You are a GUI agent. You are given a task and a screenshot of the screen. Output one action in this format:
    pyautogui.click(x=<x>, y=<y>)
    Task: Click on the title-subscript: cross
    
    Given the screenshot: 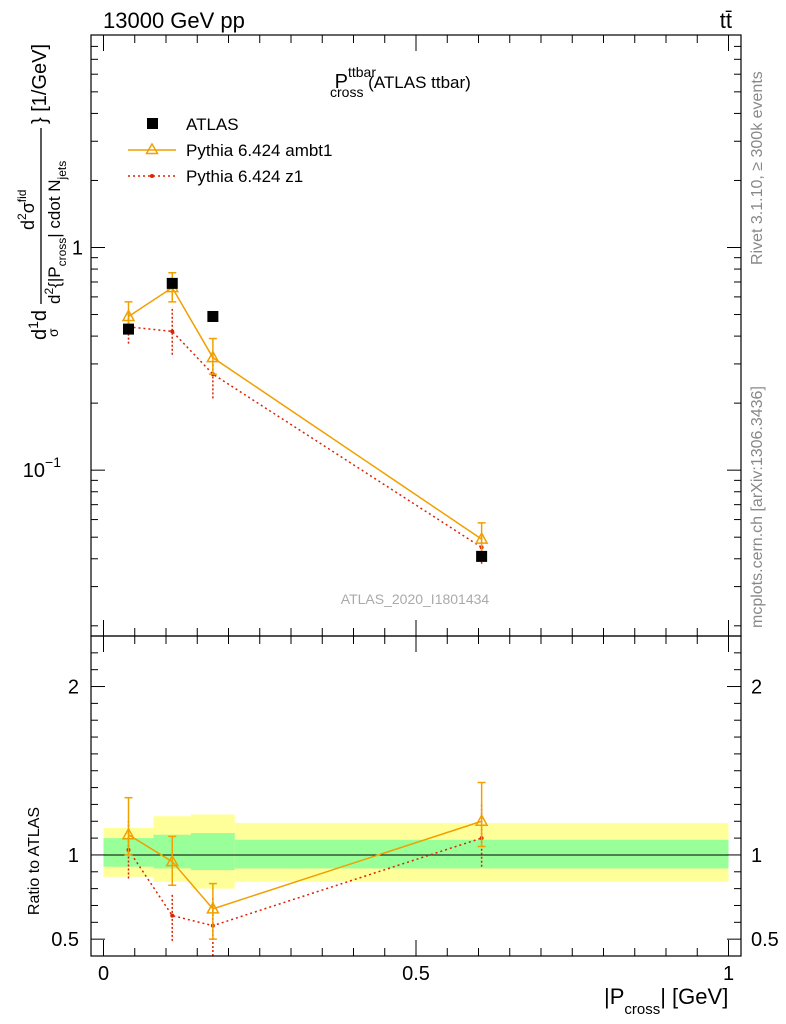 What is the action you would take?
    pyautogui.click(x=346, y=92)
    